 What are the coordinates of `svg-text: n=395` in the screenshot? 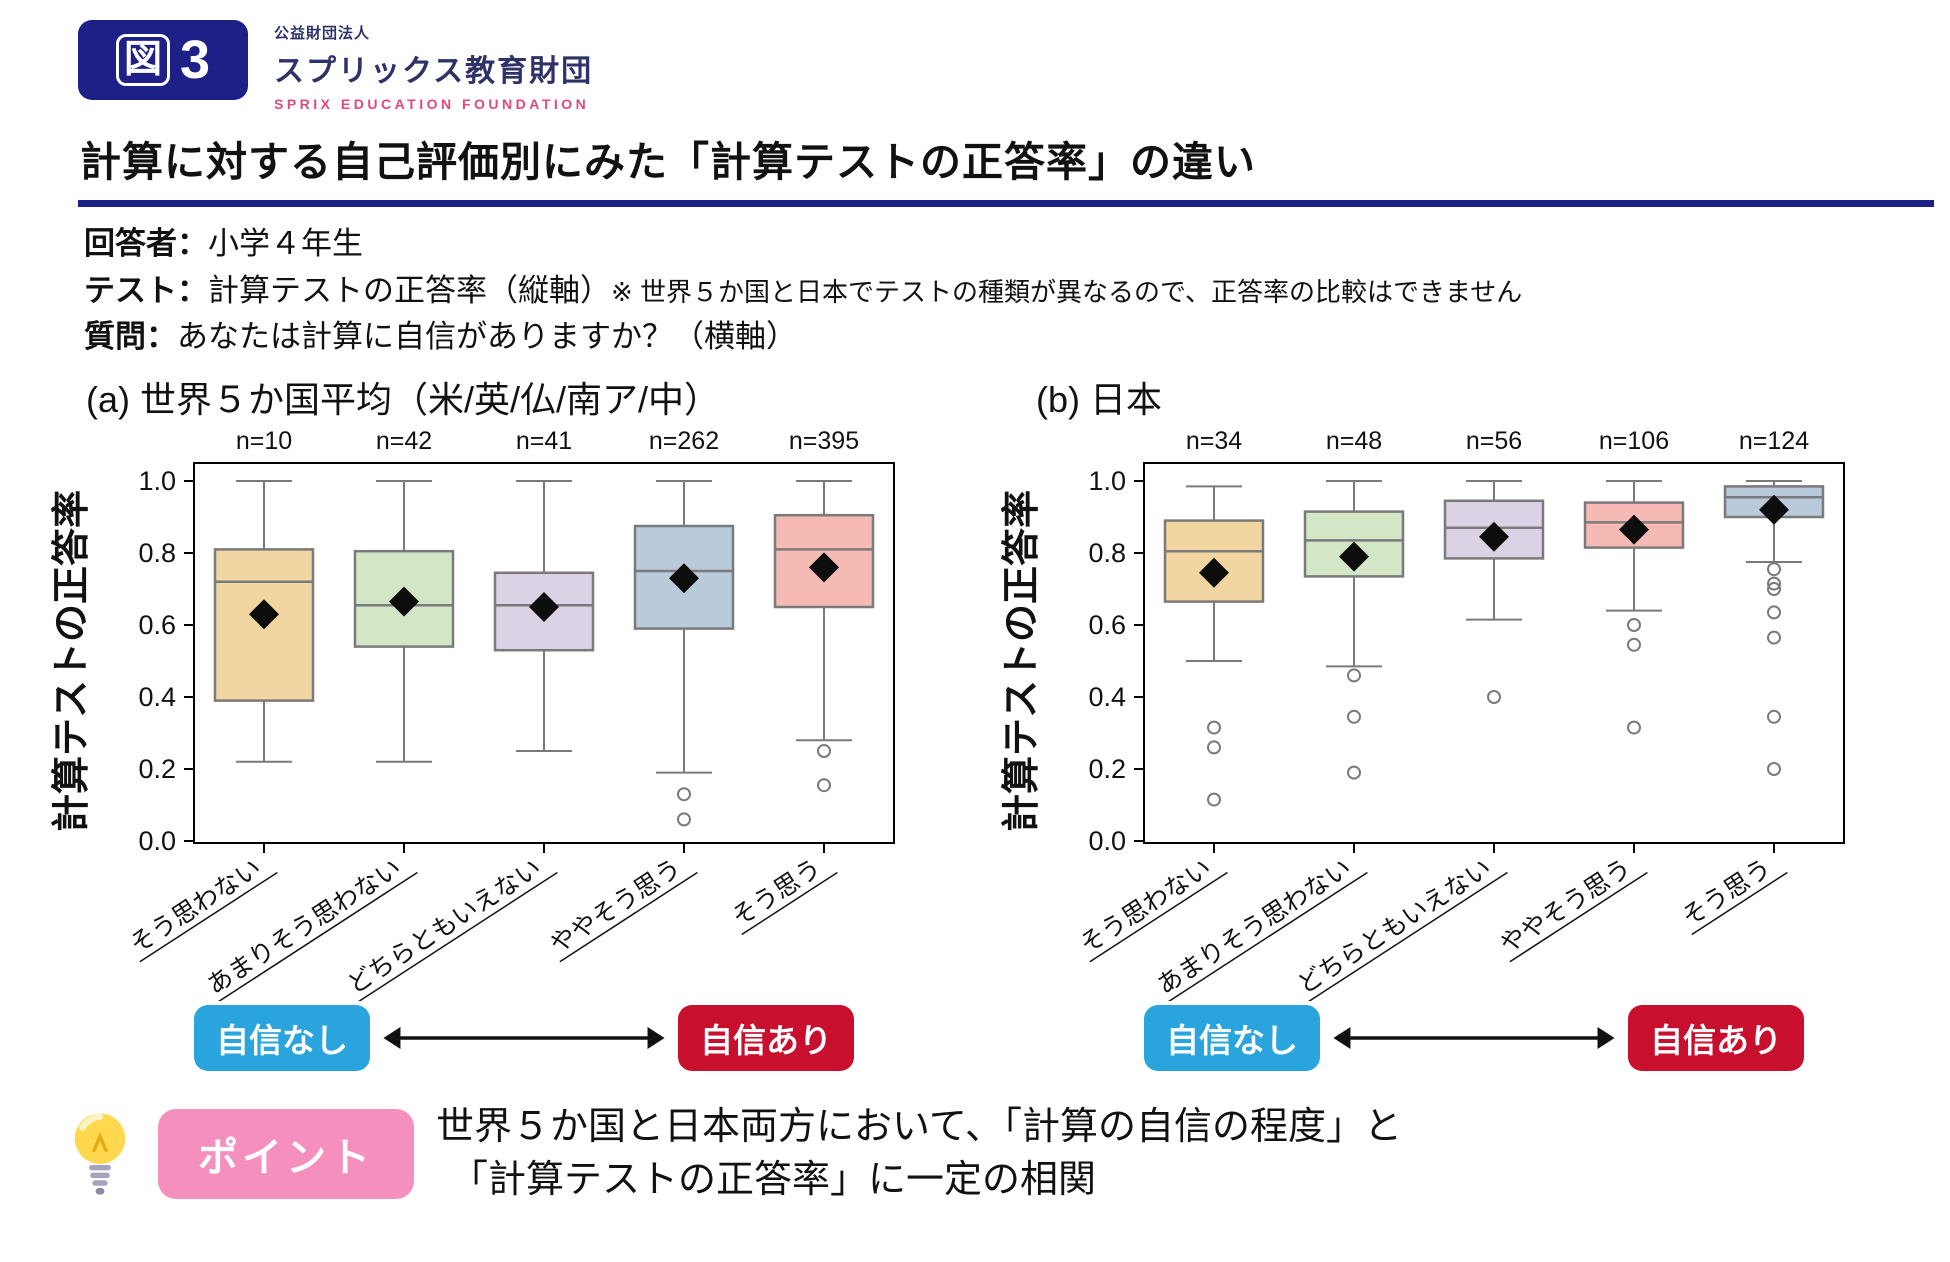 It's located at (824, 441).